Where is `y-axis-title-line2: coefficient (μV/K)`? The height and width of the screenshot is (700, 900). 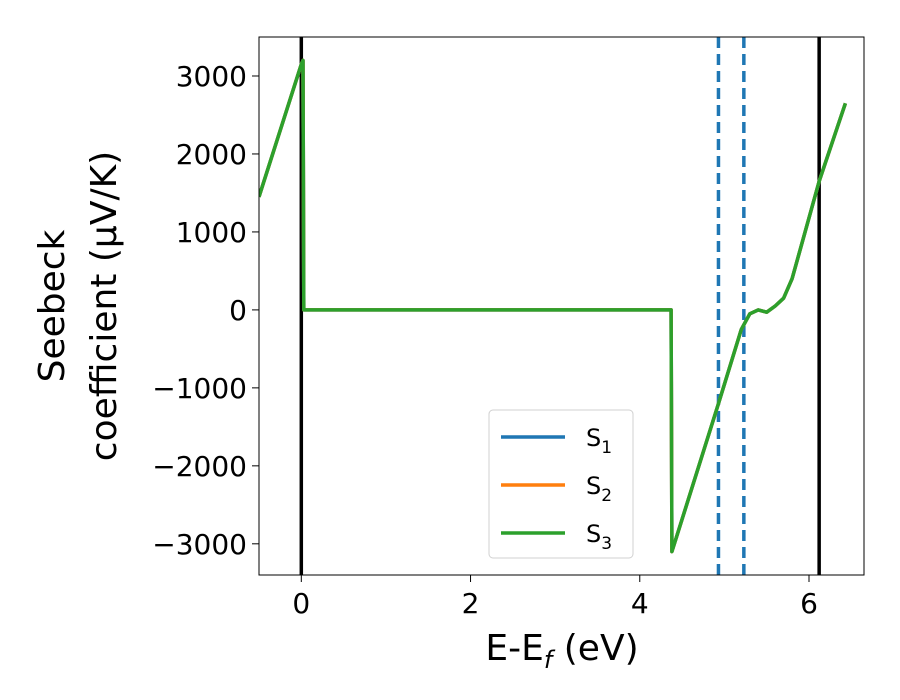 y-axis-title-line2: coefficient (μV/K) is located at coordinates (104, 306).